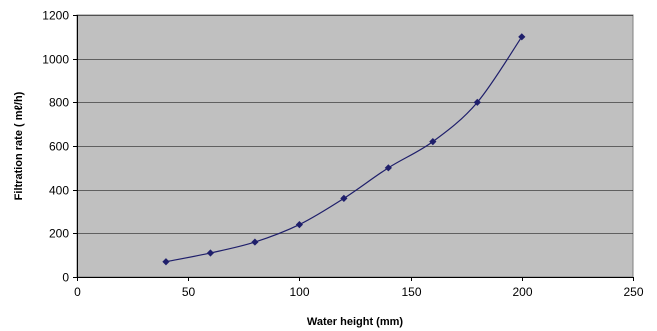 The height and width of the screenshot is (331, 657). Describe the element at coordinates (59, 191) in the screenshot. I see `y-tick-label: 400` at that location.